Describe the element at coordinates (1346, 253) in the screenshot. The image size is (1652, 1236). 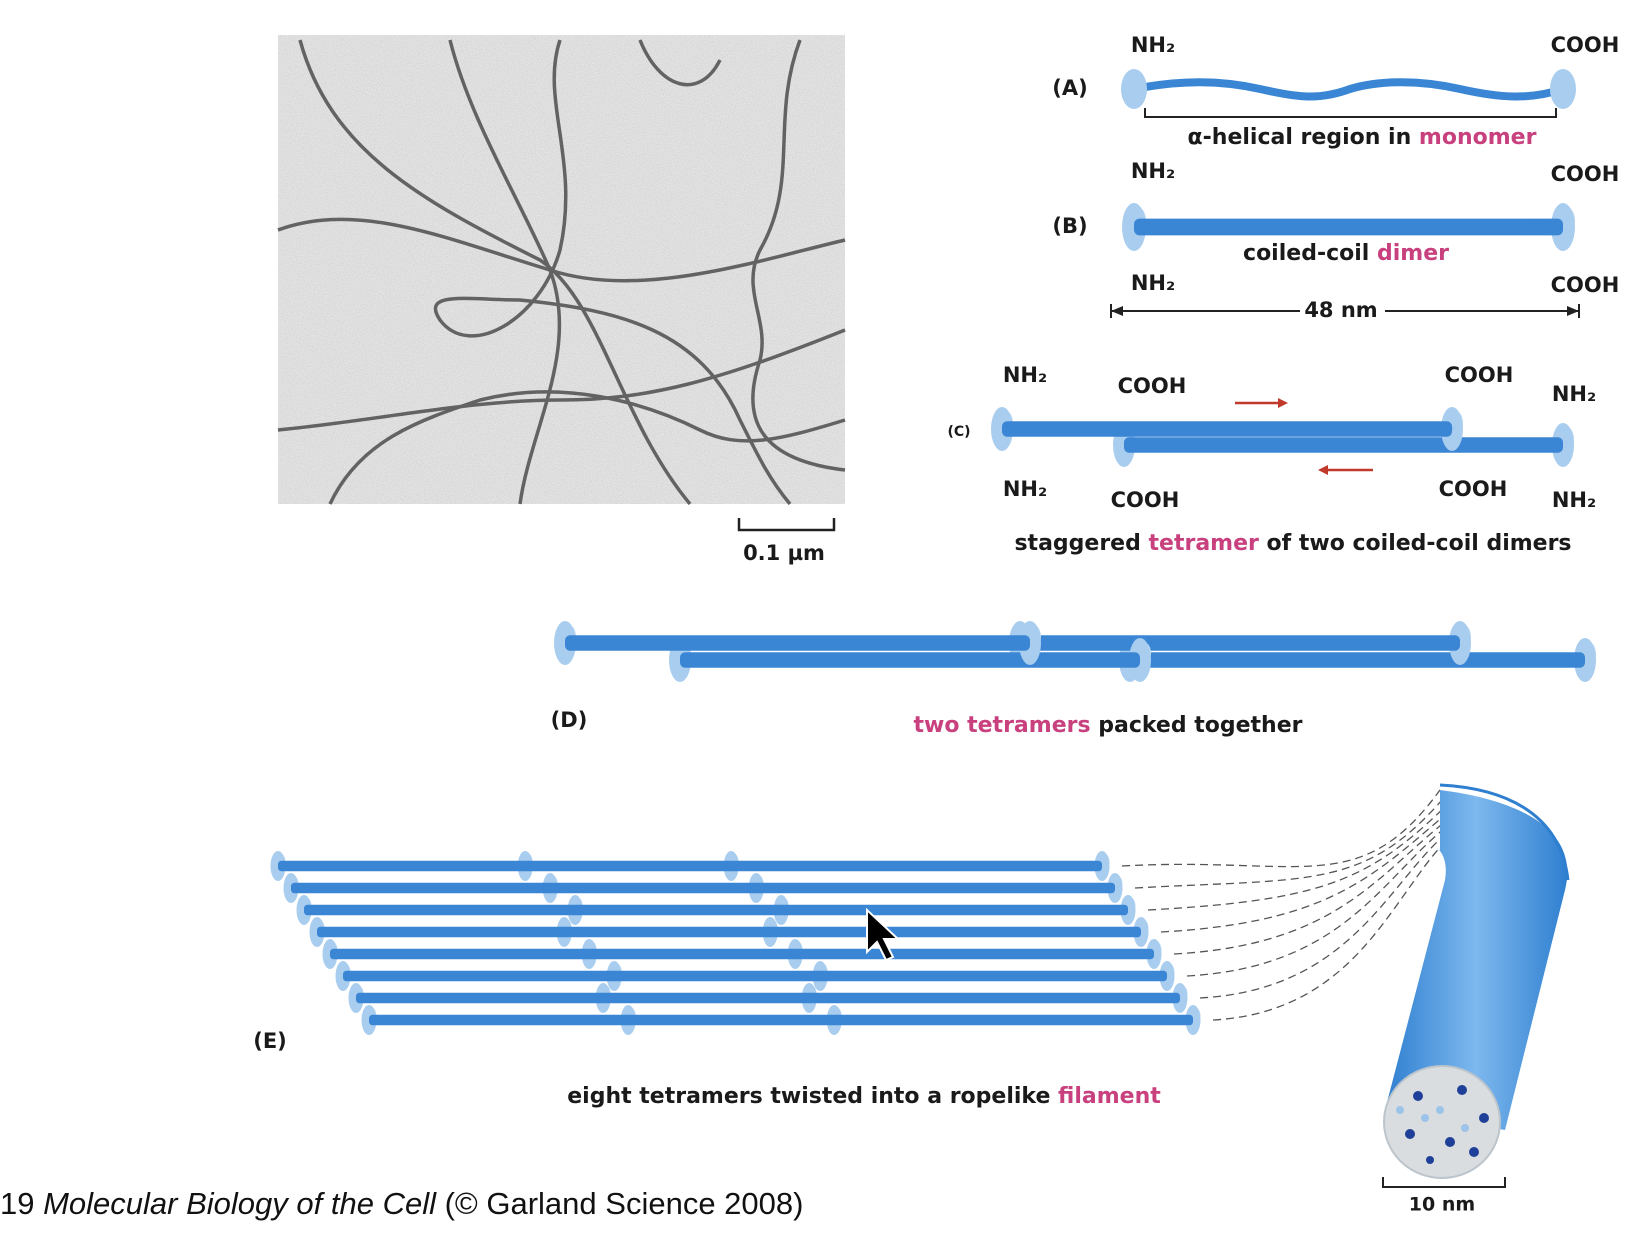
I see `caption: coiled-coil dimer` at that location.